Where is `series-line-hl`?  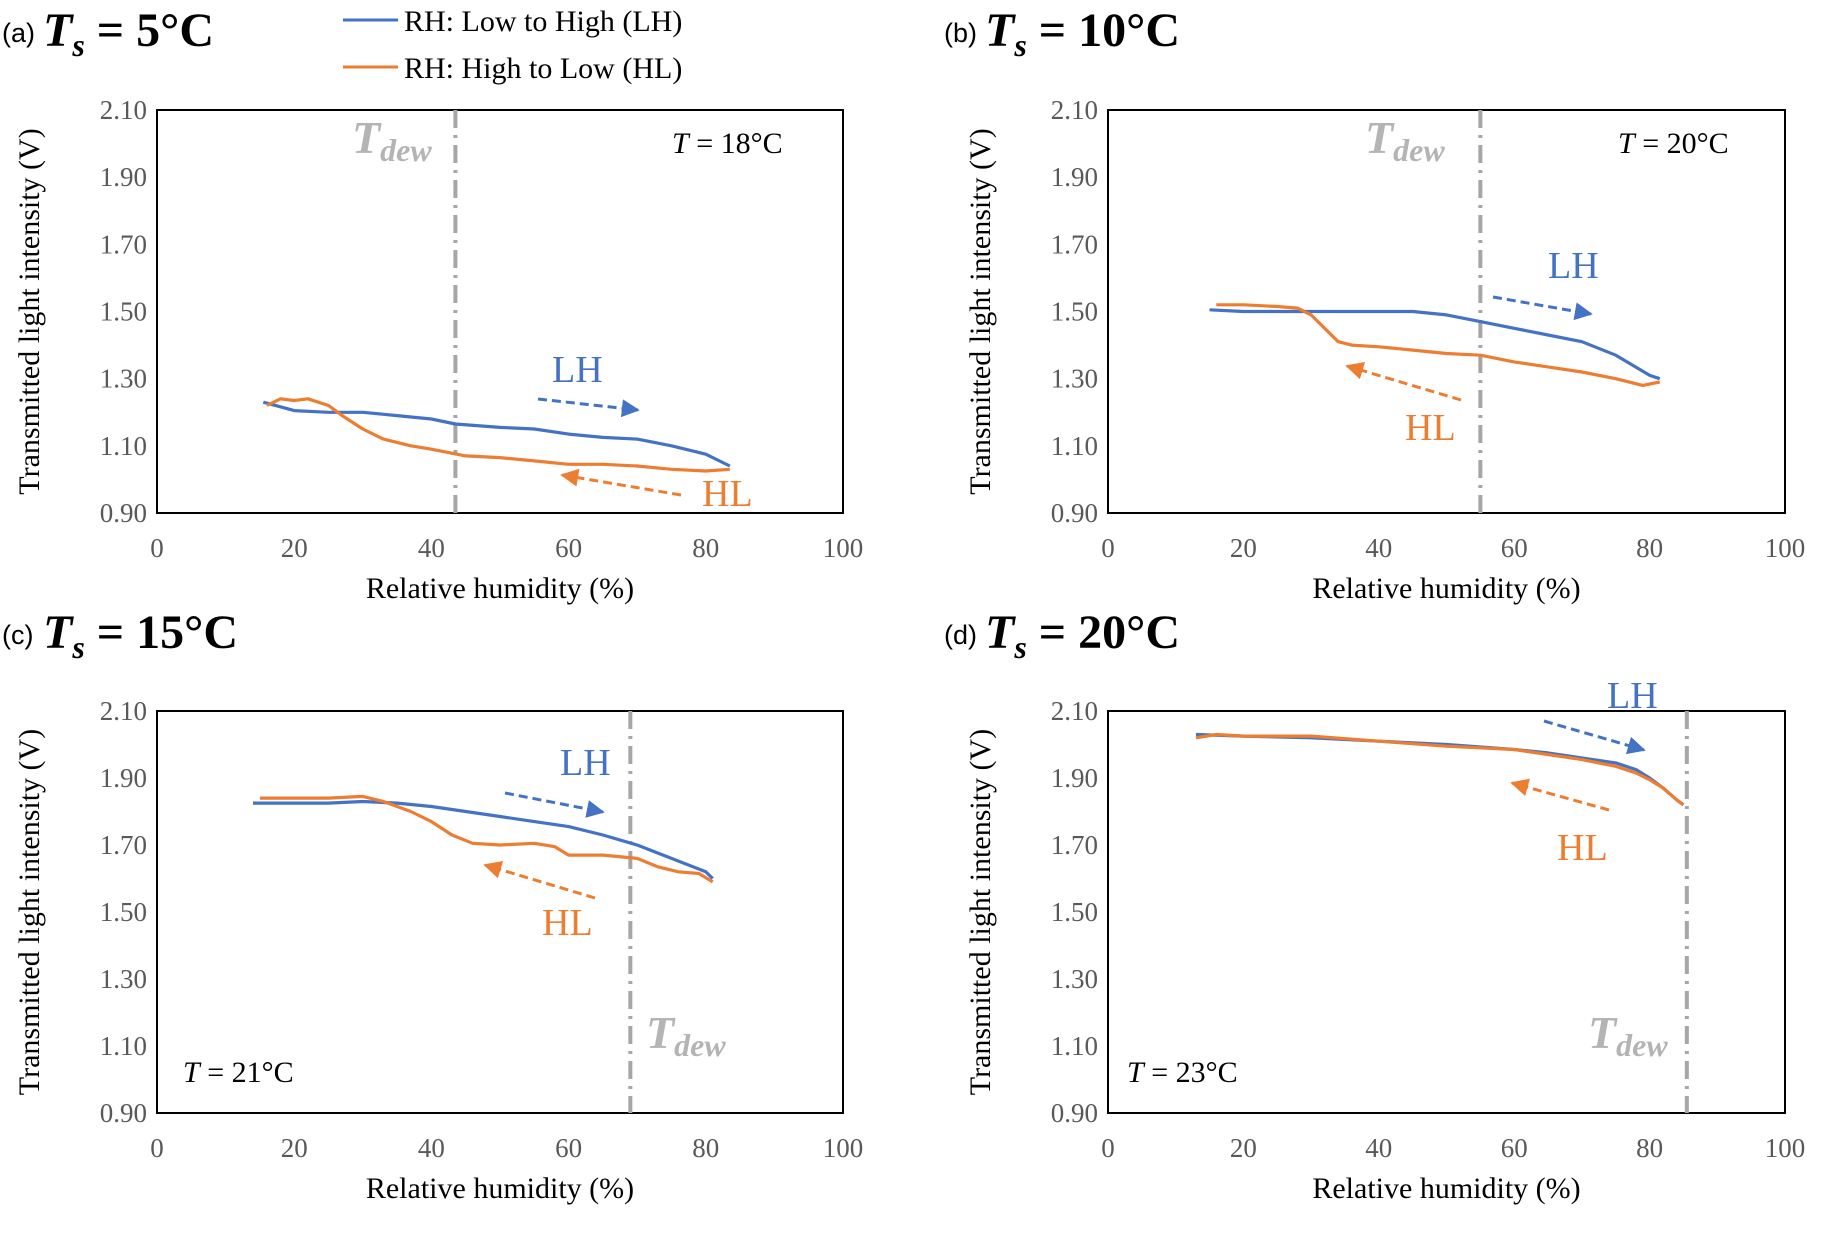 series-line-hl is located at coordinates (486, 839).